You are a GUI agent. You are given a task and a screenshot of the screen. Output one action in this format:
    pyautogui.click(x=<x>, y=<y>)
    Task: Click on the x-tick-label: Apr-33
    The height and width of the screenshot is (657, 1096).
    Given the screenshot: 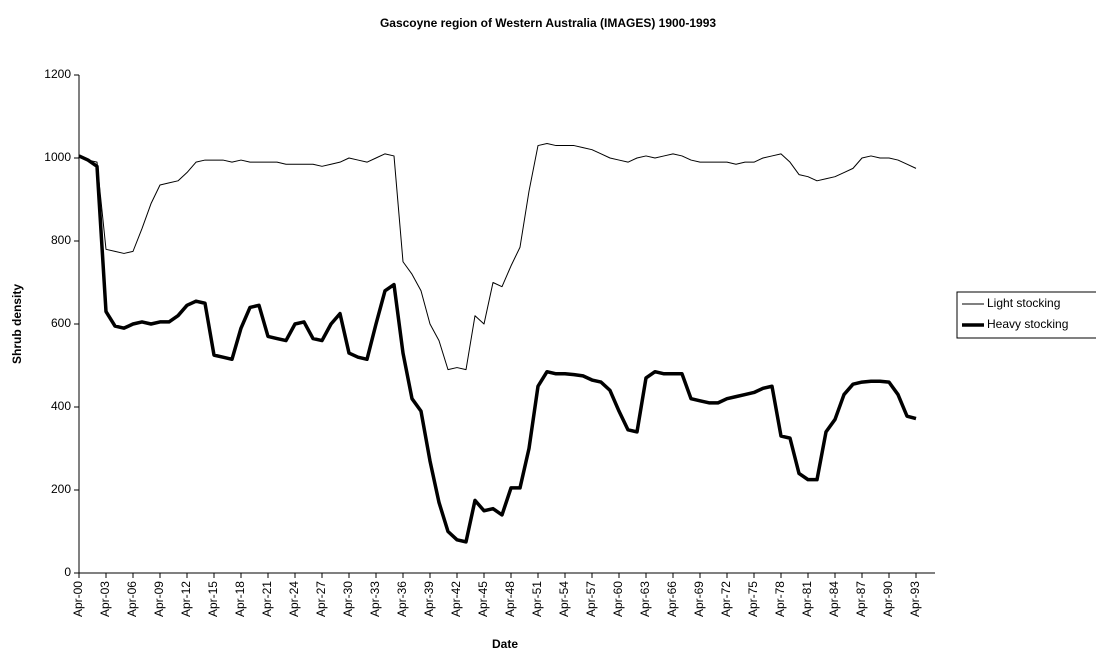 What is the action you would take?
    pyautogui.click(x=375, y=599)
    